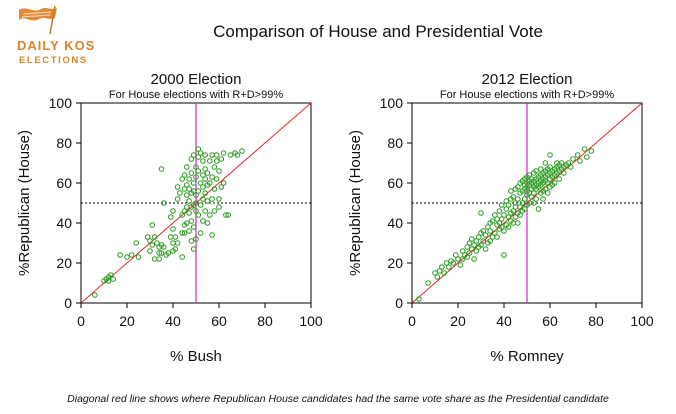  I want to click on y-tick-label: 40, so click(395, 223).